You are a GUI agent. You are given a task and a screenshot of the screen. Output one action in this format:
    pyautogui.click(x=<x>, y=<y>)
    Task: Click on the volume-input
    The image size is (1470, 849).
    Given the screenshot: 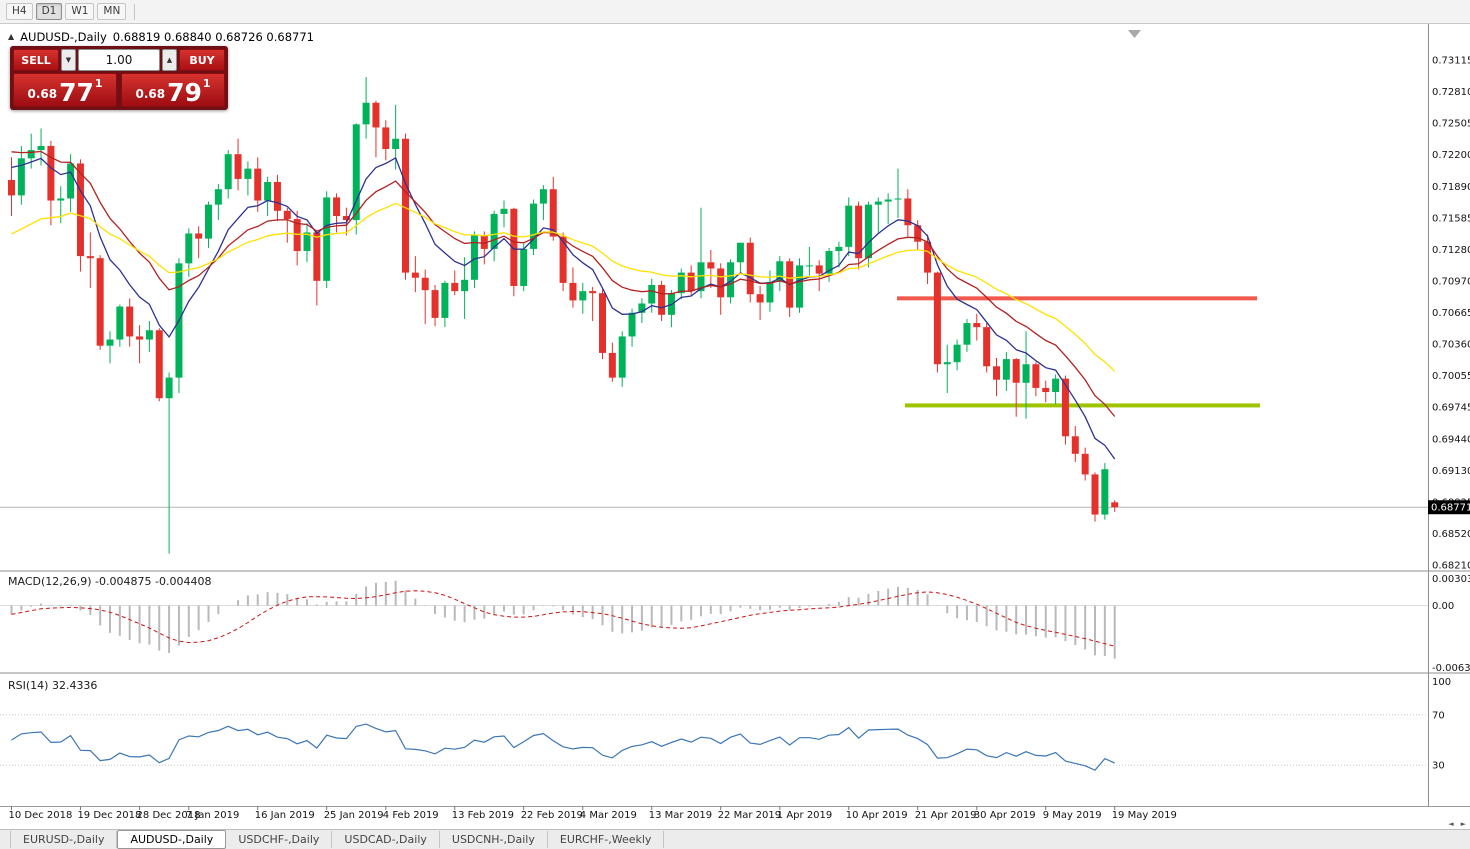 What is the action you would take?
    pyautogui.click(x=119, y=60)
    